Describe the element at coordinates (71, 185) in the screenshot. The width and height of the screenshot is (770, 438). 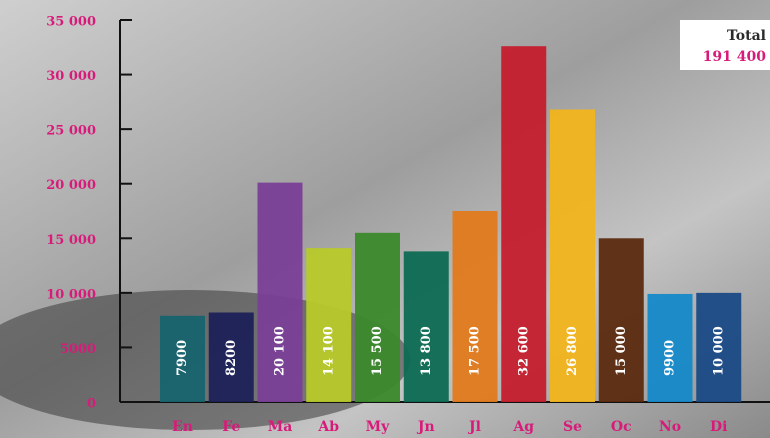
I see `y-tick-label: 20 000` at that location.